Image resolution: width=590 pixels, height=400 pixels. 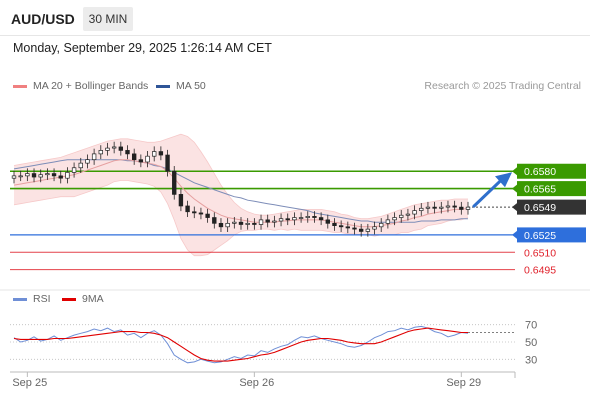 I want to click on forecast-arrow-shaft, so click(x=487, y=193).